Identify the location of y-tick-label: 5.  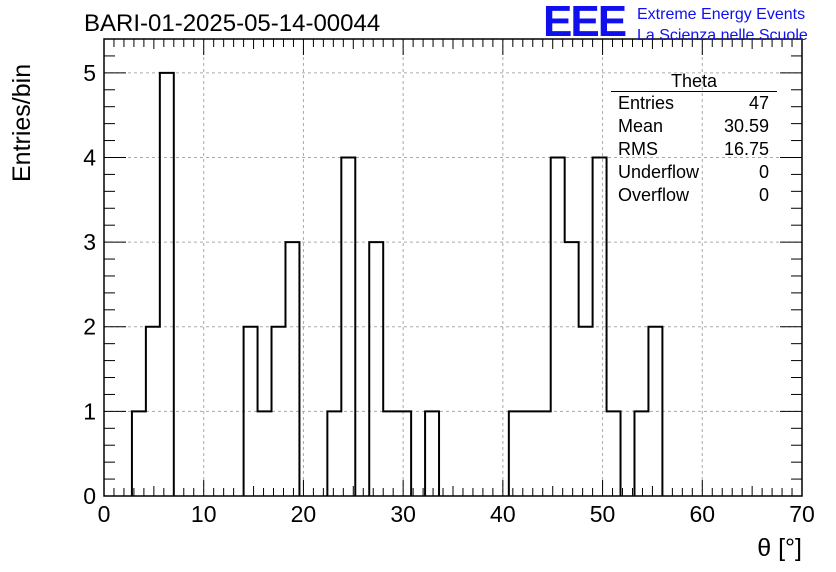
(89, 73).